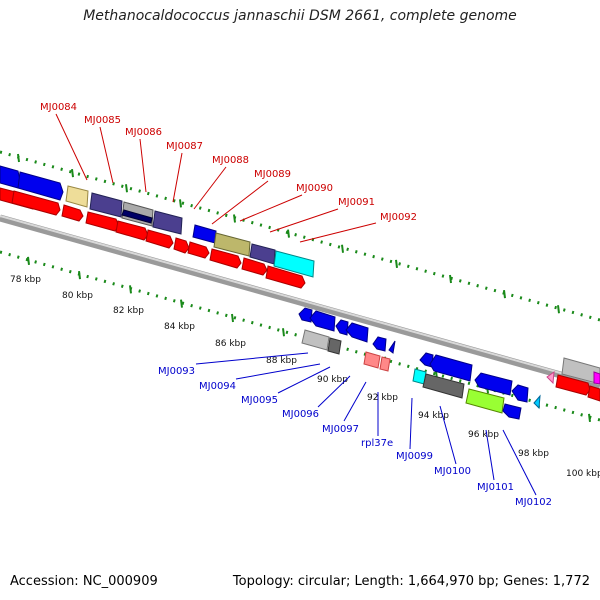  I want to click on forward-gene-khaki, so click(77, 196).